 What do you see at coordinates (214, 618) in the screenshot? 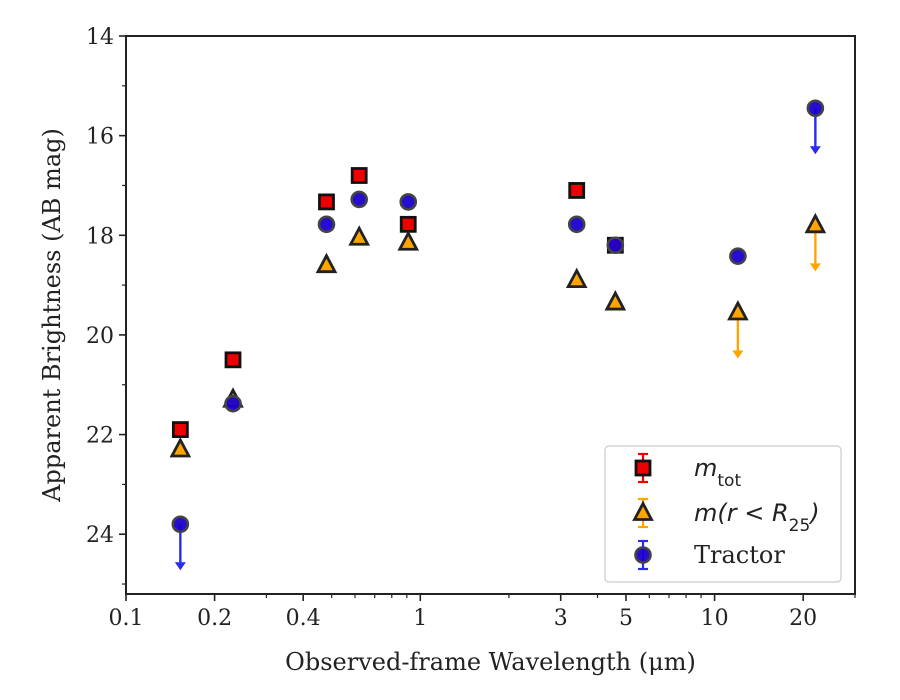
I see `x-tick-label: 0.2` at bounding box center [214, 618].